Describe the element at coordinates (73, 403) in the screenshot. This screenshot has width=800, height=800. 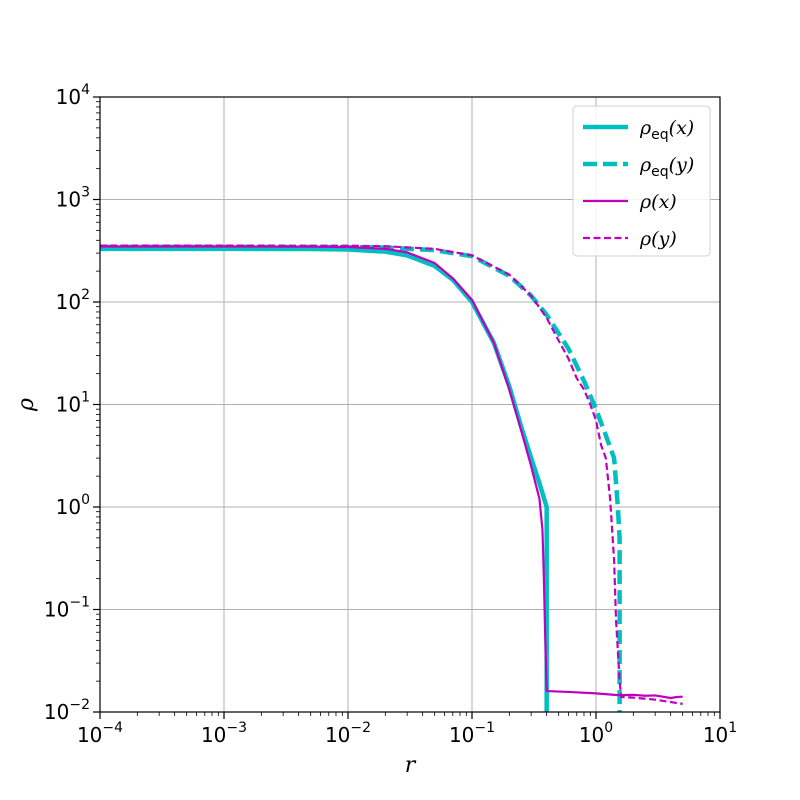
I see `y-tick-label: 10¹` at that location.